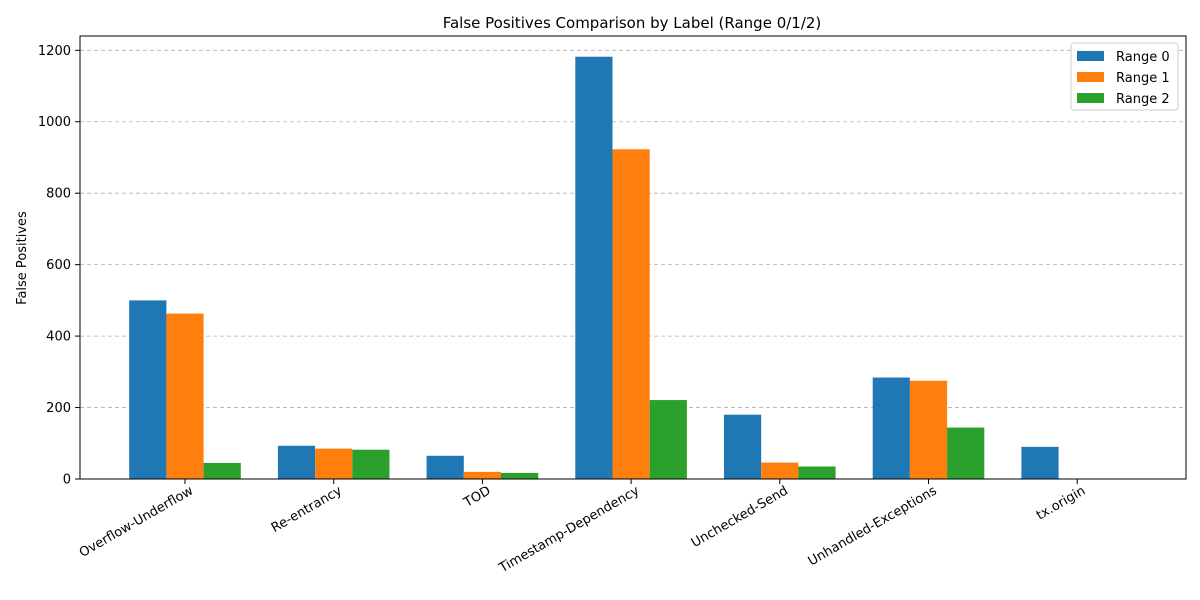 Image resolution: width=1200 pixels, height=600 pixels. Describe the element at coordinates (780, 470) in the screenshot. I see `bar-range-1-unchecked-send` at that location.